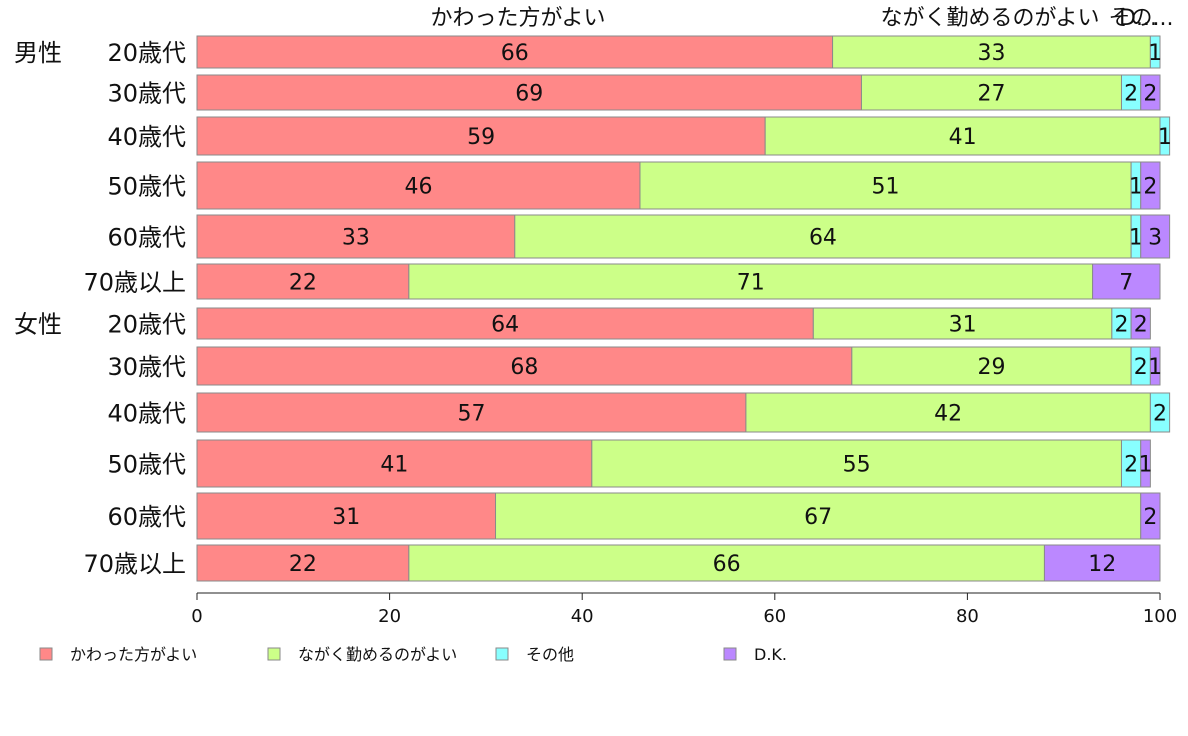 The image size is (1188, 736). I want to click on data-label: 68, so click(524, 367).